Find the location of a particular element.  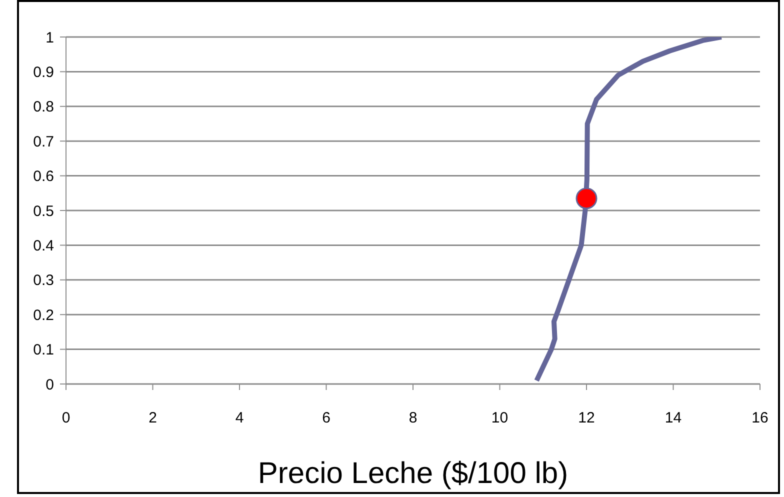

y-tick-label: 0.1 is located at coordinates (43, 350).